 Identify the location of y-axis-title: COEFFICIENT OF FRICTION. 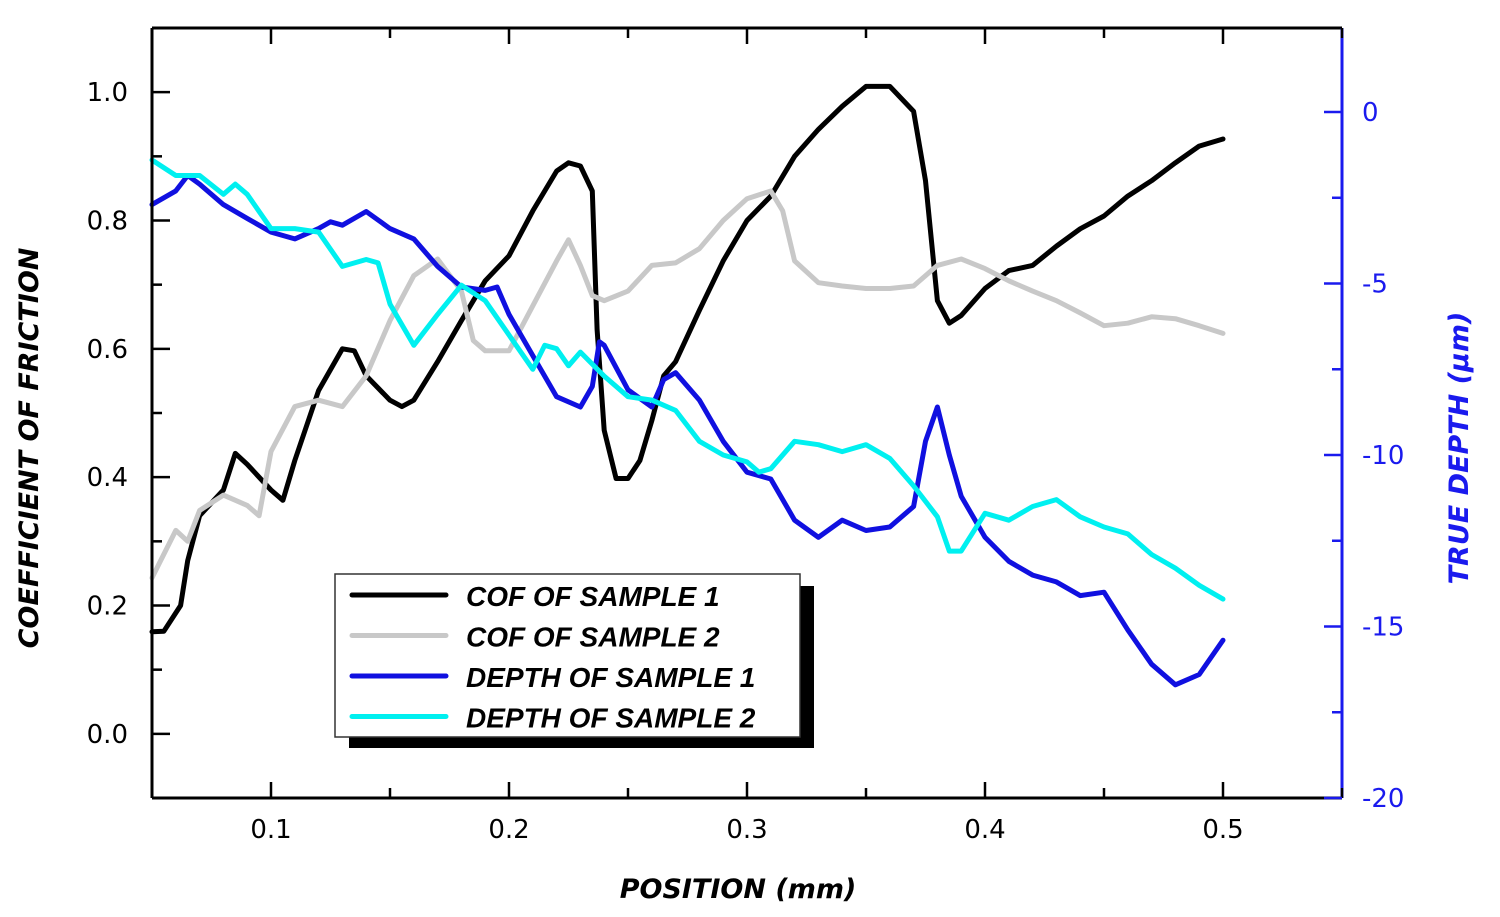
(29, 447).